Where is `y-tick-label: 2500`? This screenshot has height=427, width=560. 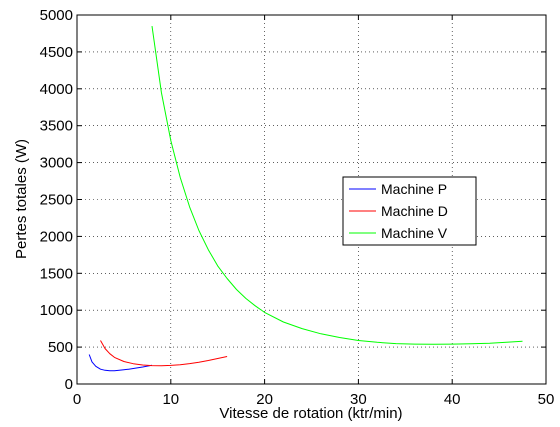
y-tick-label: 2500 is located at coordinates (56, 200).